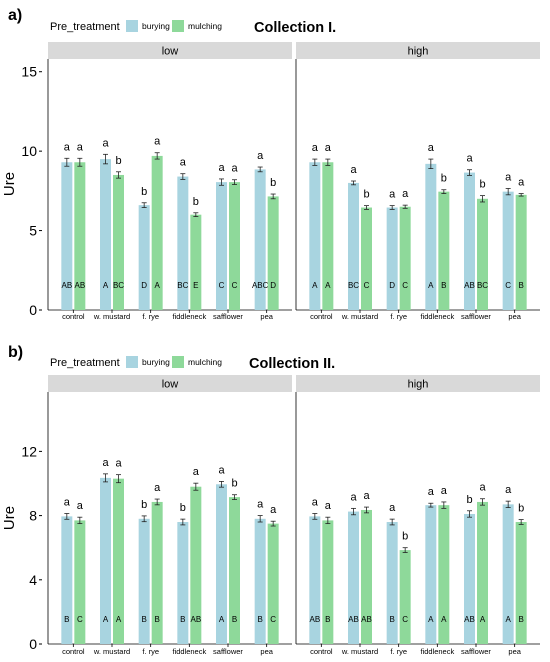 This screenshot has width=550, height=662. Describe the element at coordinates (273, 285) in the screenshot. I see `letter-bottom: D` at that location.